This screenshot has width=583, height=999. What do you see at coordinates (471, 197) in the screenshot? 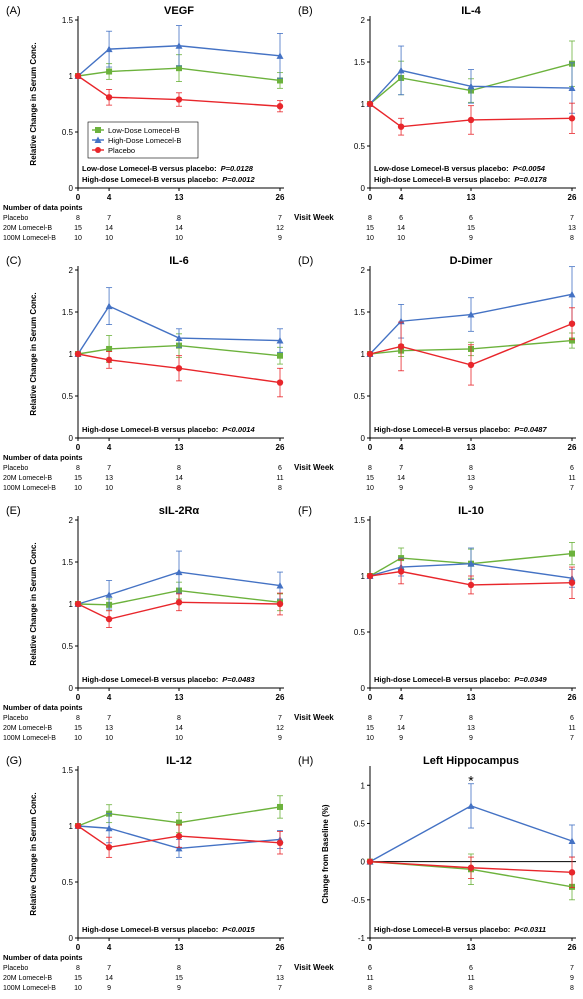
I see `x-tick-label: 13` at bounding box center [471, 197].